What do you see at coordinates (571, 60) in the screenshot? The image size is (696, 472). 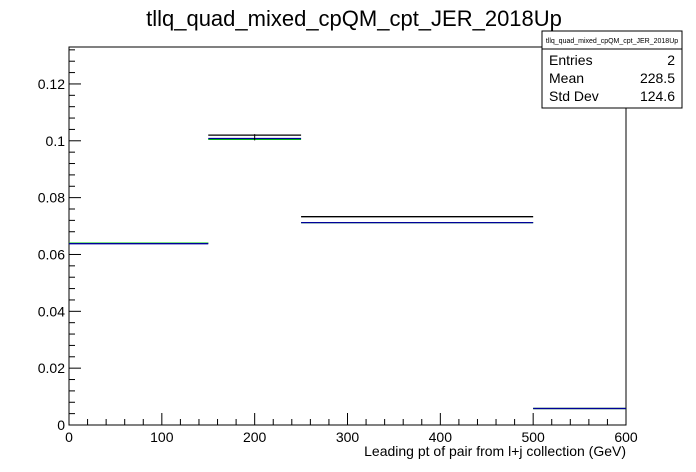 I see `stats-entries-label: Entries` at bounding box center [571, 60].